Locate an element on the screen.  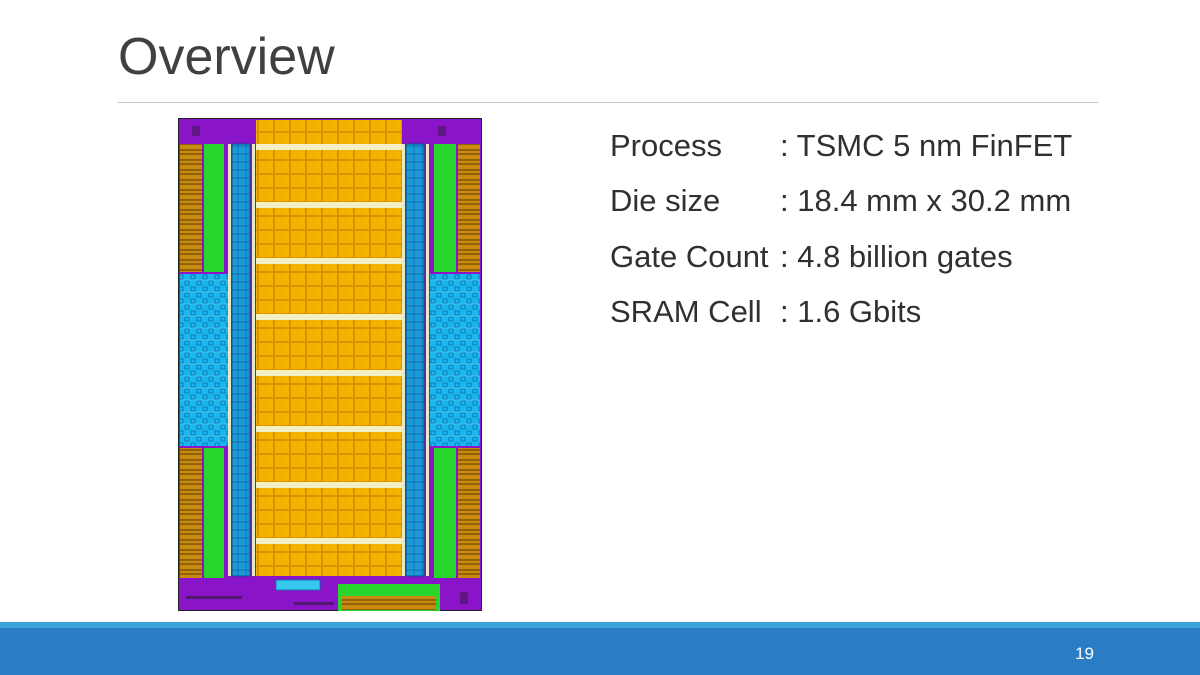
spec-label: Process is located at coordinates (666, 145).